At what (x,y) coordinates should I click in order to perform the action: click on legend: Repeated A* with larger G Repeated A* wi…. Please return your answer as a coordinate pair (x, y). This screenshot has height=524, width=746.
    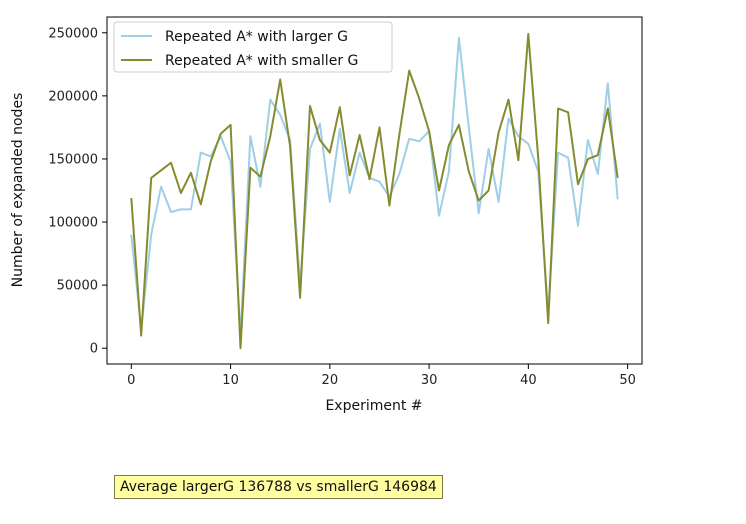
    Looking at the image, I should click on (253, 47).